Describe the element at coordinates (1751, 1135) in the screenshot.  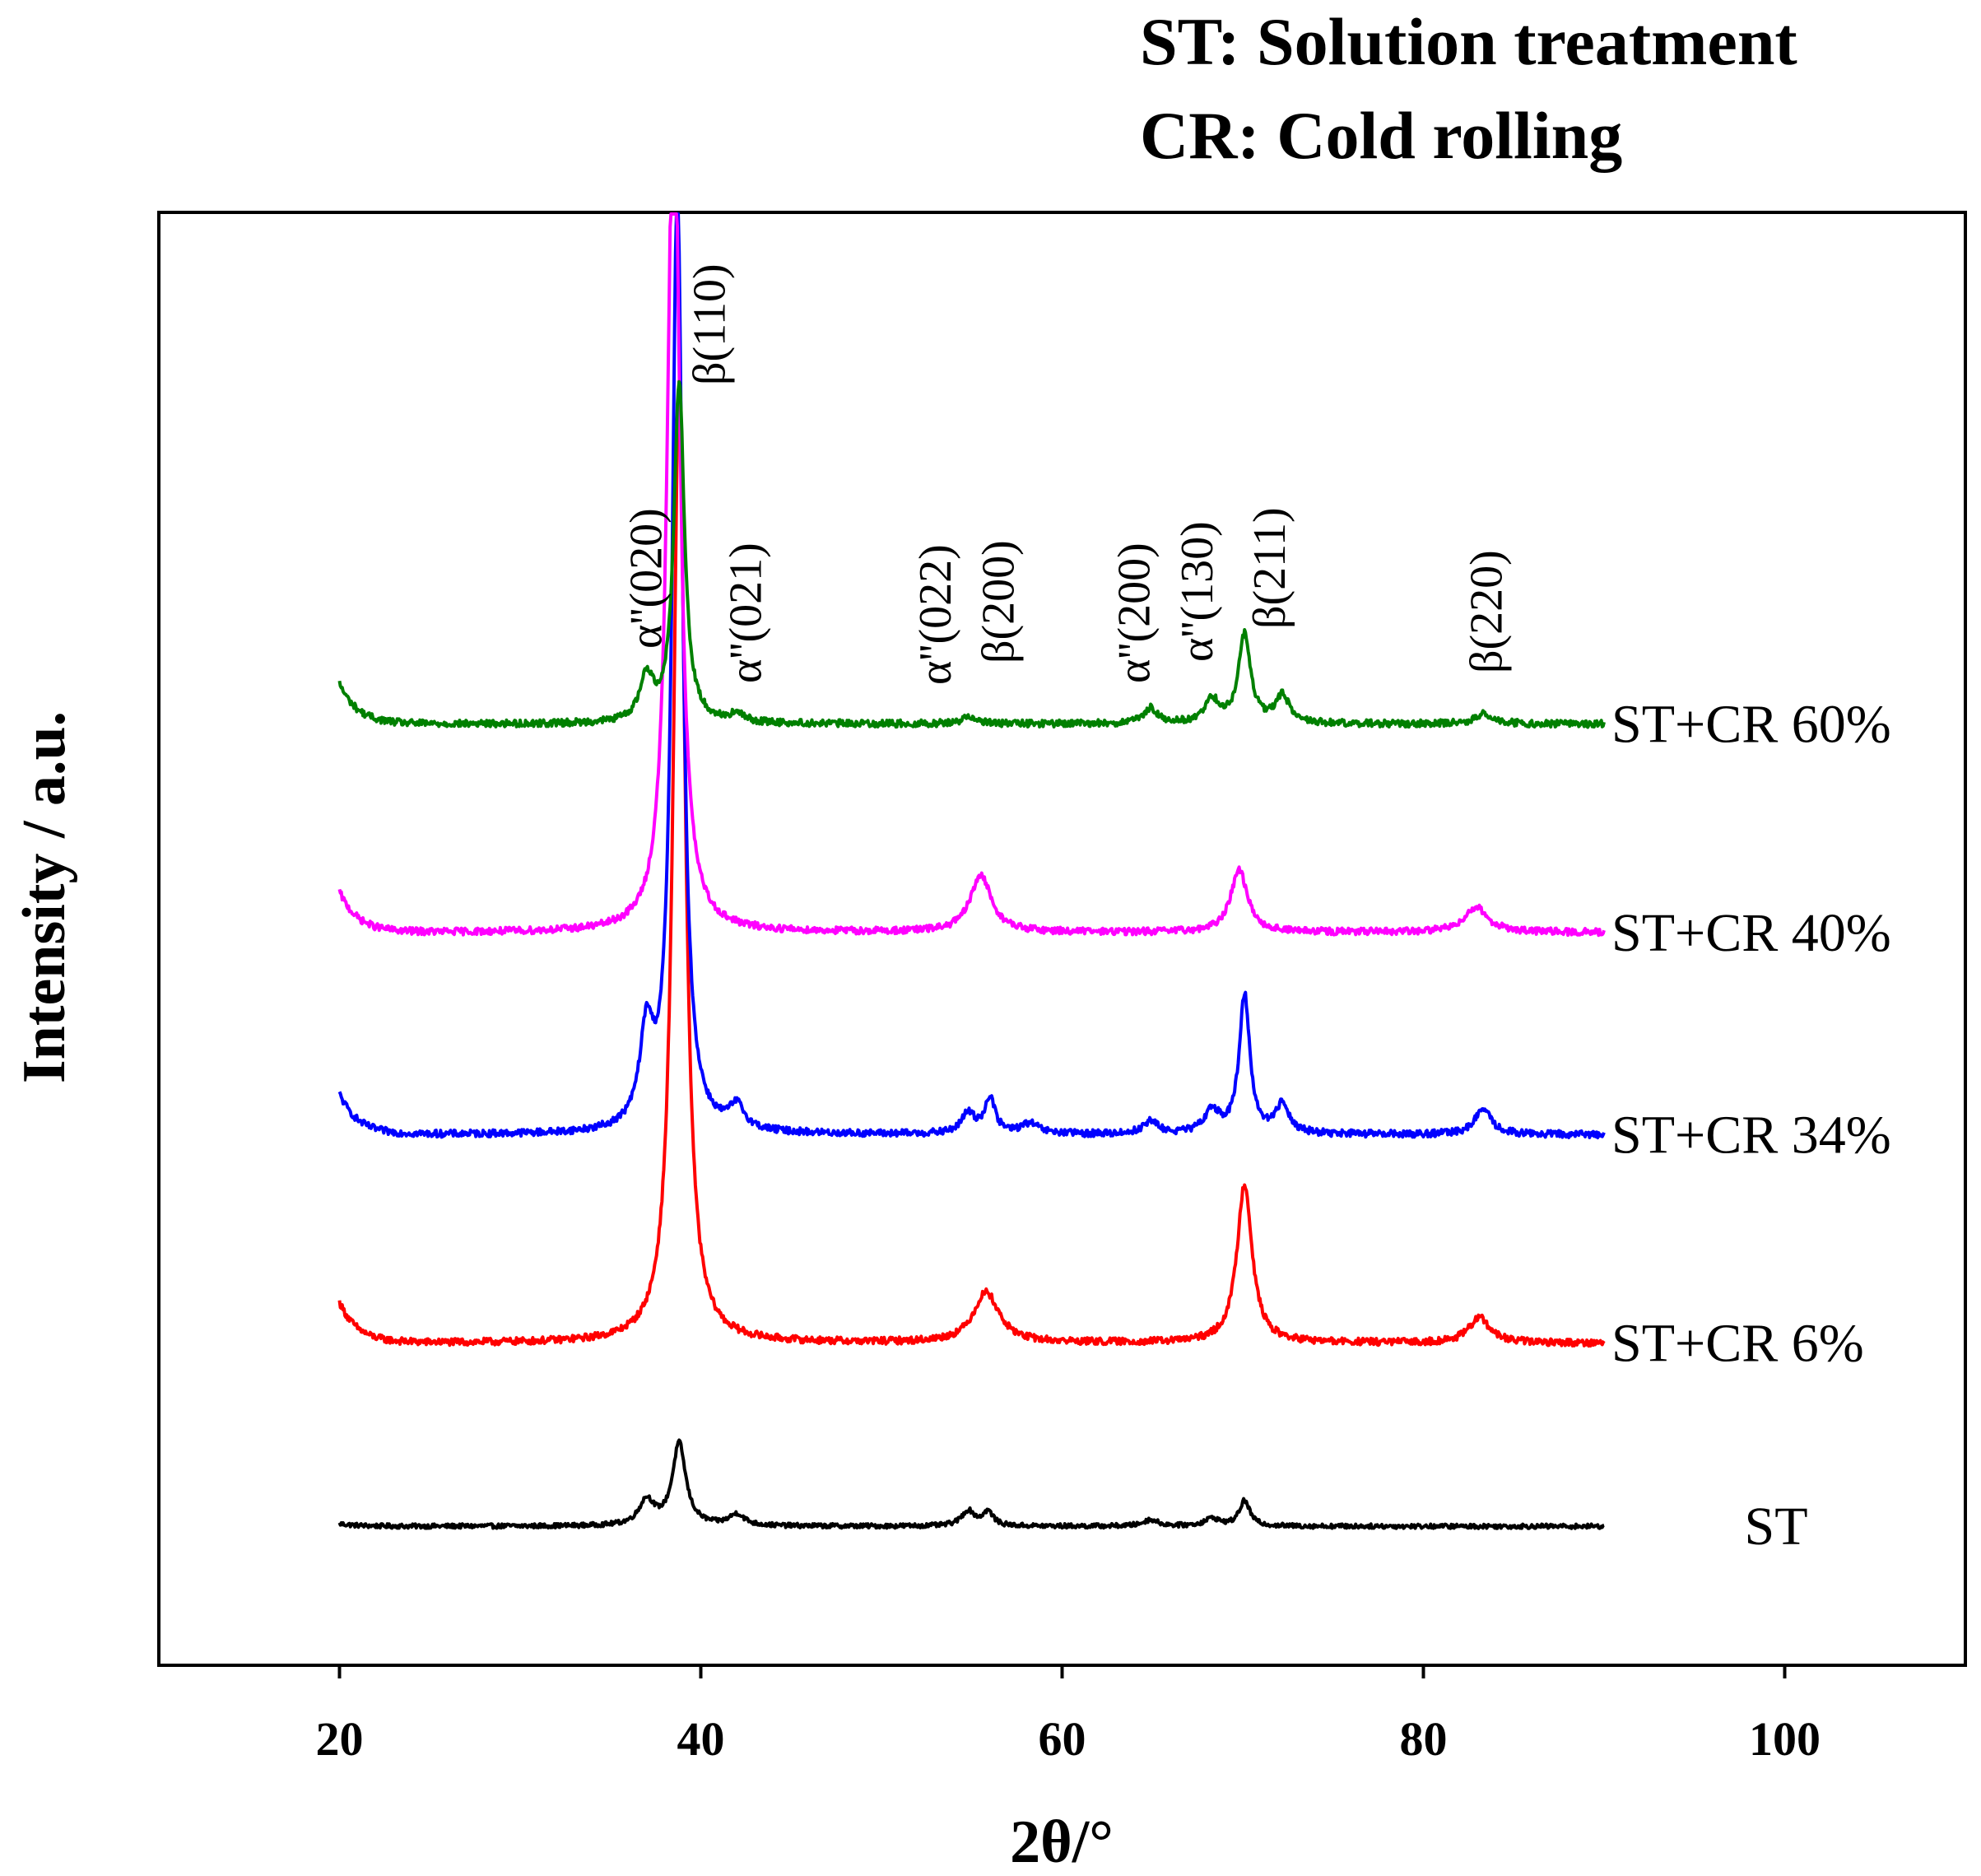
I see `series-label-st-cr-34-: ST+CR 34%` at that location.